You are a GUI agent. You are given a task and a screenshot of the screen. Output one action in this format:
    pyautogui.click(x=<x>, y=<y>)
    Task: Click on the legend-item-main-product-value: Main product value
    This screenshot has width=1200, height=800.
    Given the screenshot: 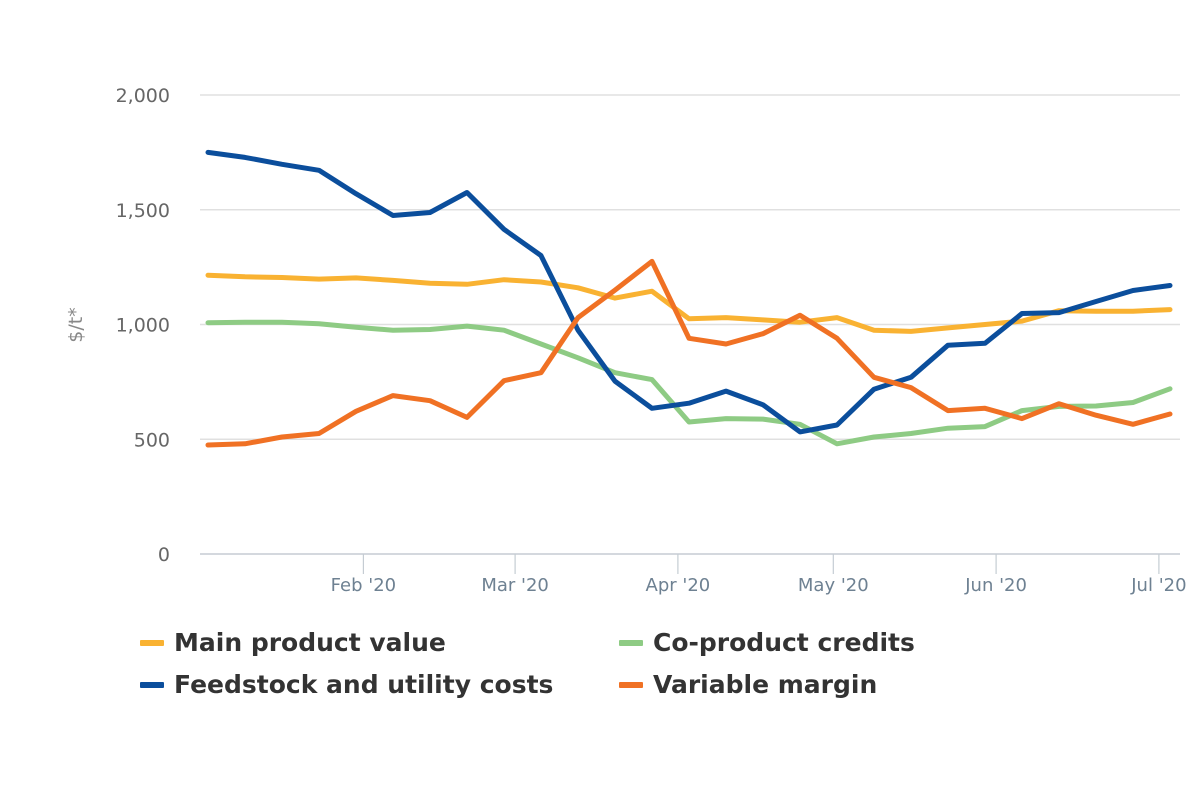 What is the action you would take?
    pyautogui.click(x=293, y=642)
    